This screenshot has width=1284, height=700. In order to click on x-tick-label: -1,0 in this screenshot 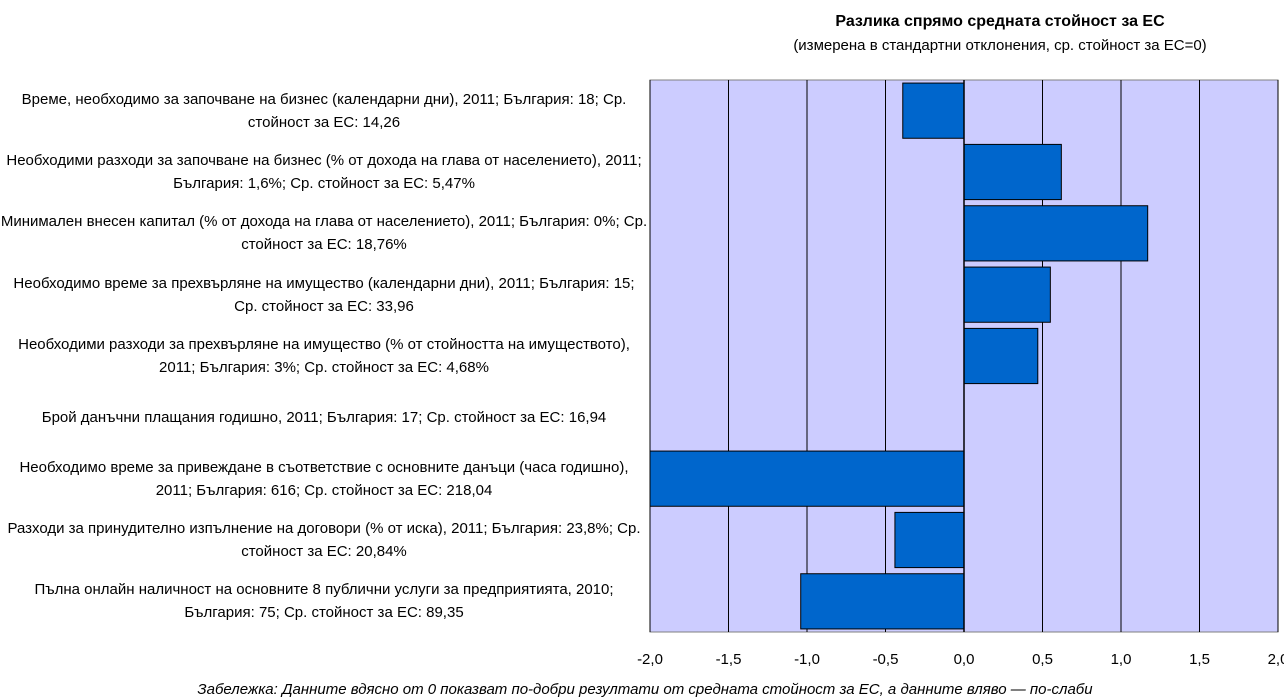, I will do `click(807, 659)`.